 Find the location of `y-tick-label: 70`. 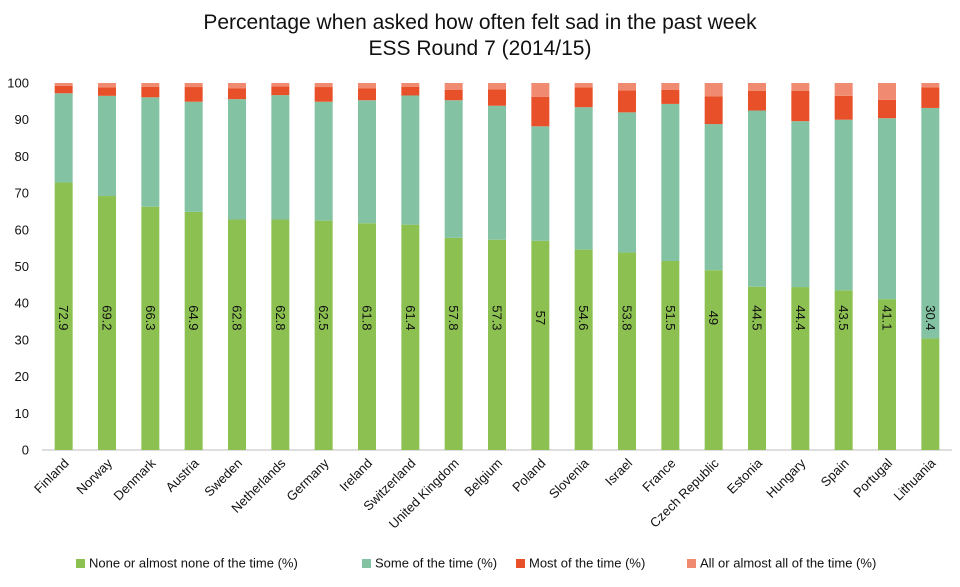

y-tick-label: 70 is located at coordinates (22, 193).